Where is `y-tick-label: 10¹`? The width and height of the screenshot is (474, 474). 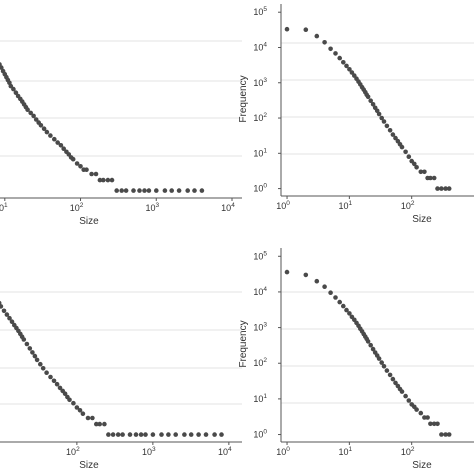
y-tick-label: 10¹ is located at coordinates (260, 152).